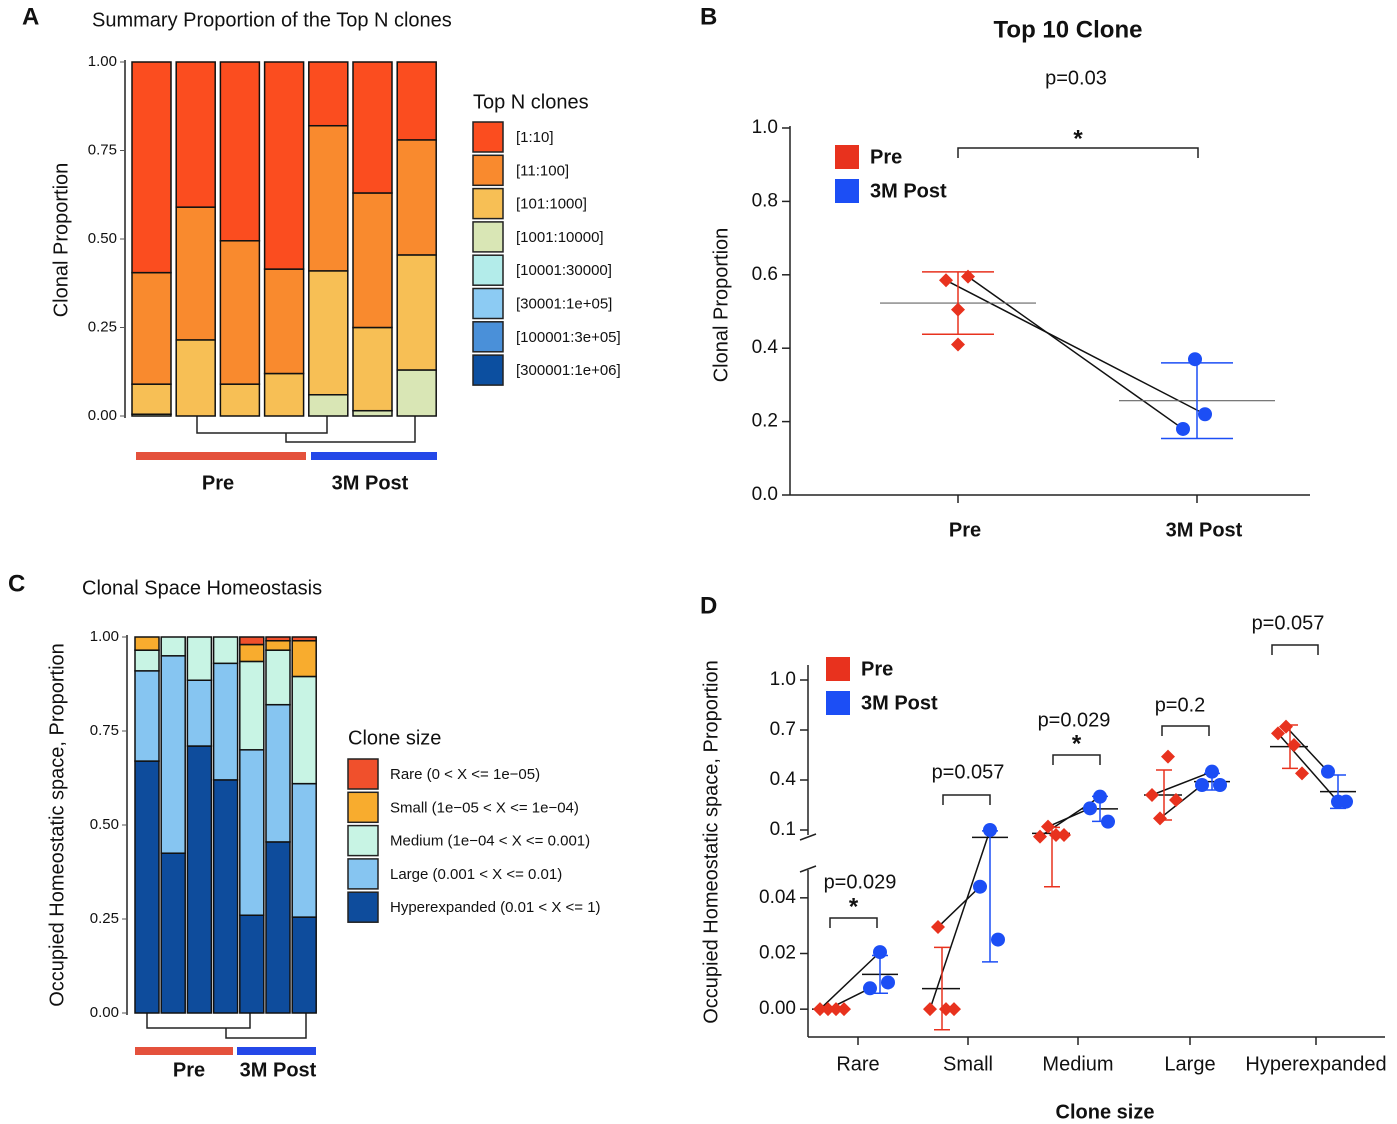 Image resolution: width=1397 pixels, height=1124 pixels. Describe the element at coordinates (102, 61) in the screenshot. I see `y-tick-label: 1.00` at that location.